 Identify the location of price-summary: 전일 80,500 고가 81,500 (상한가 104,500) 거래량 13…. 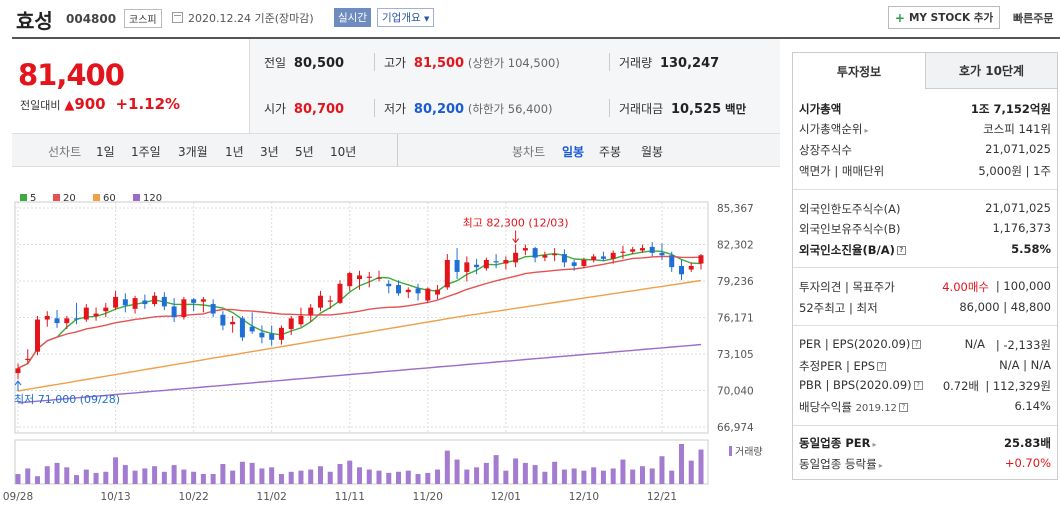
(514, 86).